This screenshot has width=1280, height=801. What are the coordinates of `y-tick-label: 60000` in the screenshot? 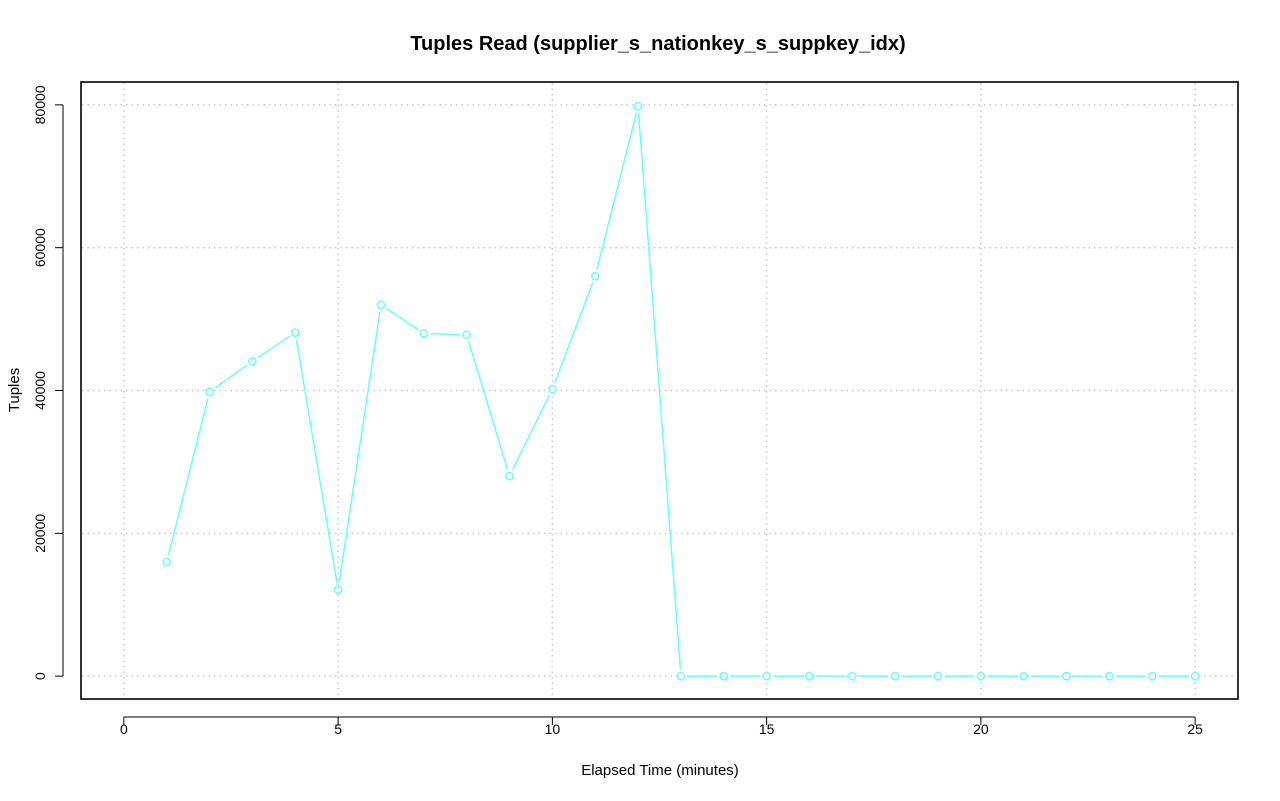 It's located at (40, 247).